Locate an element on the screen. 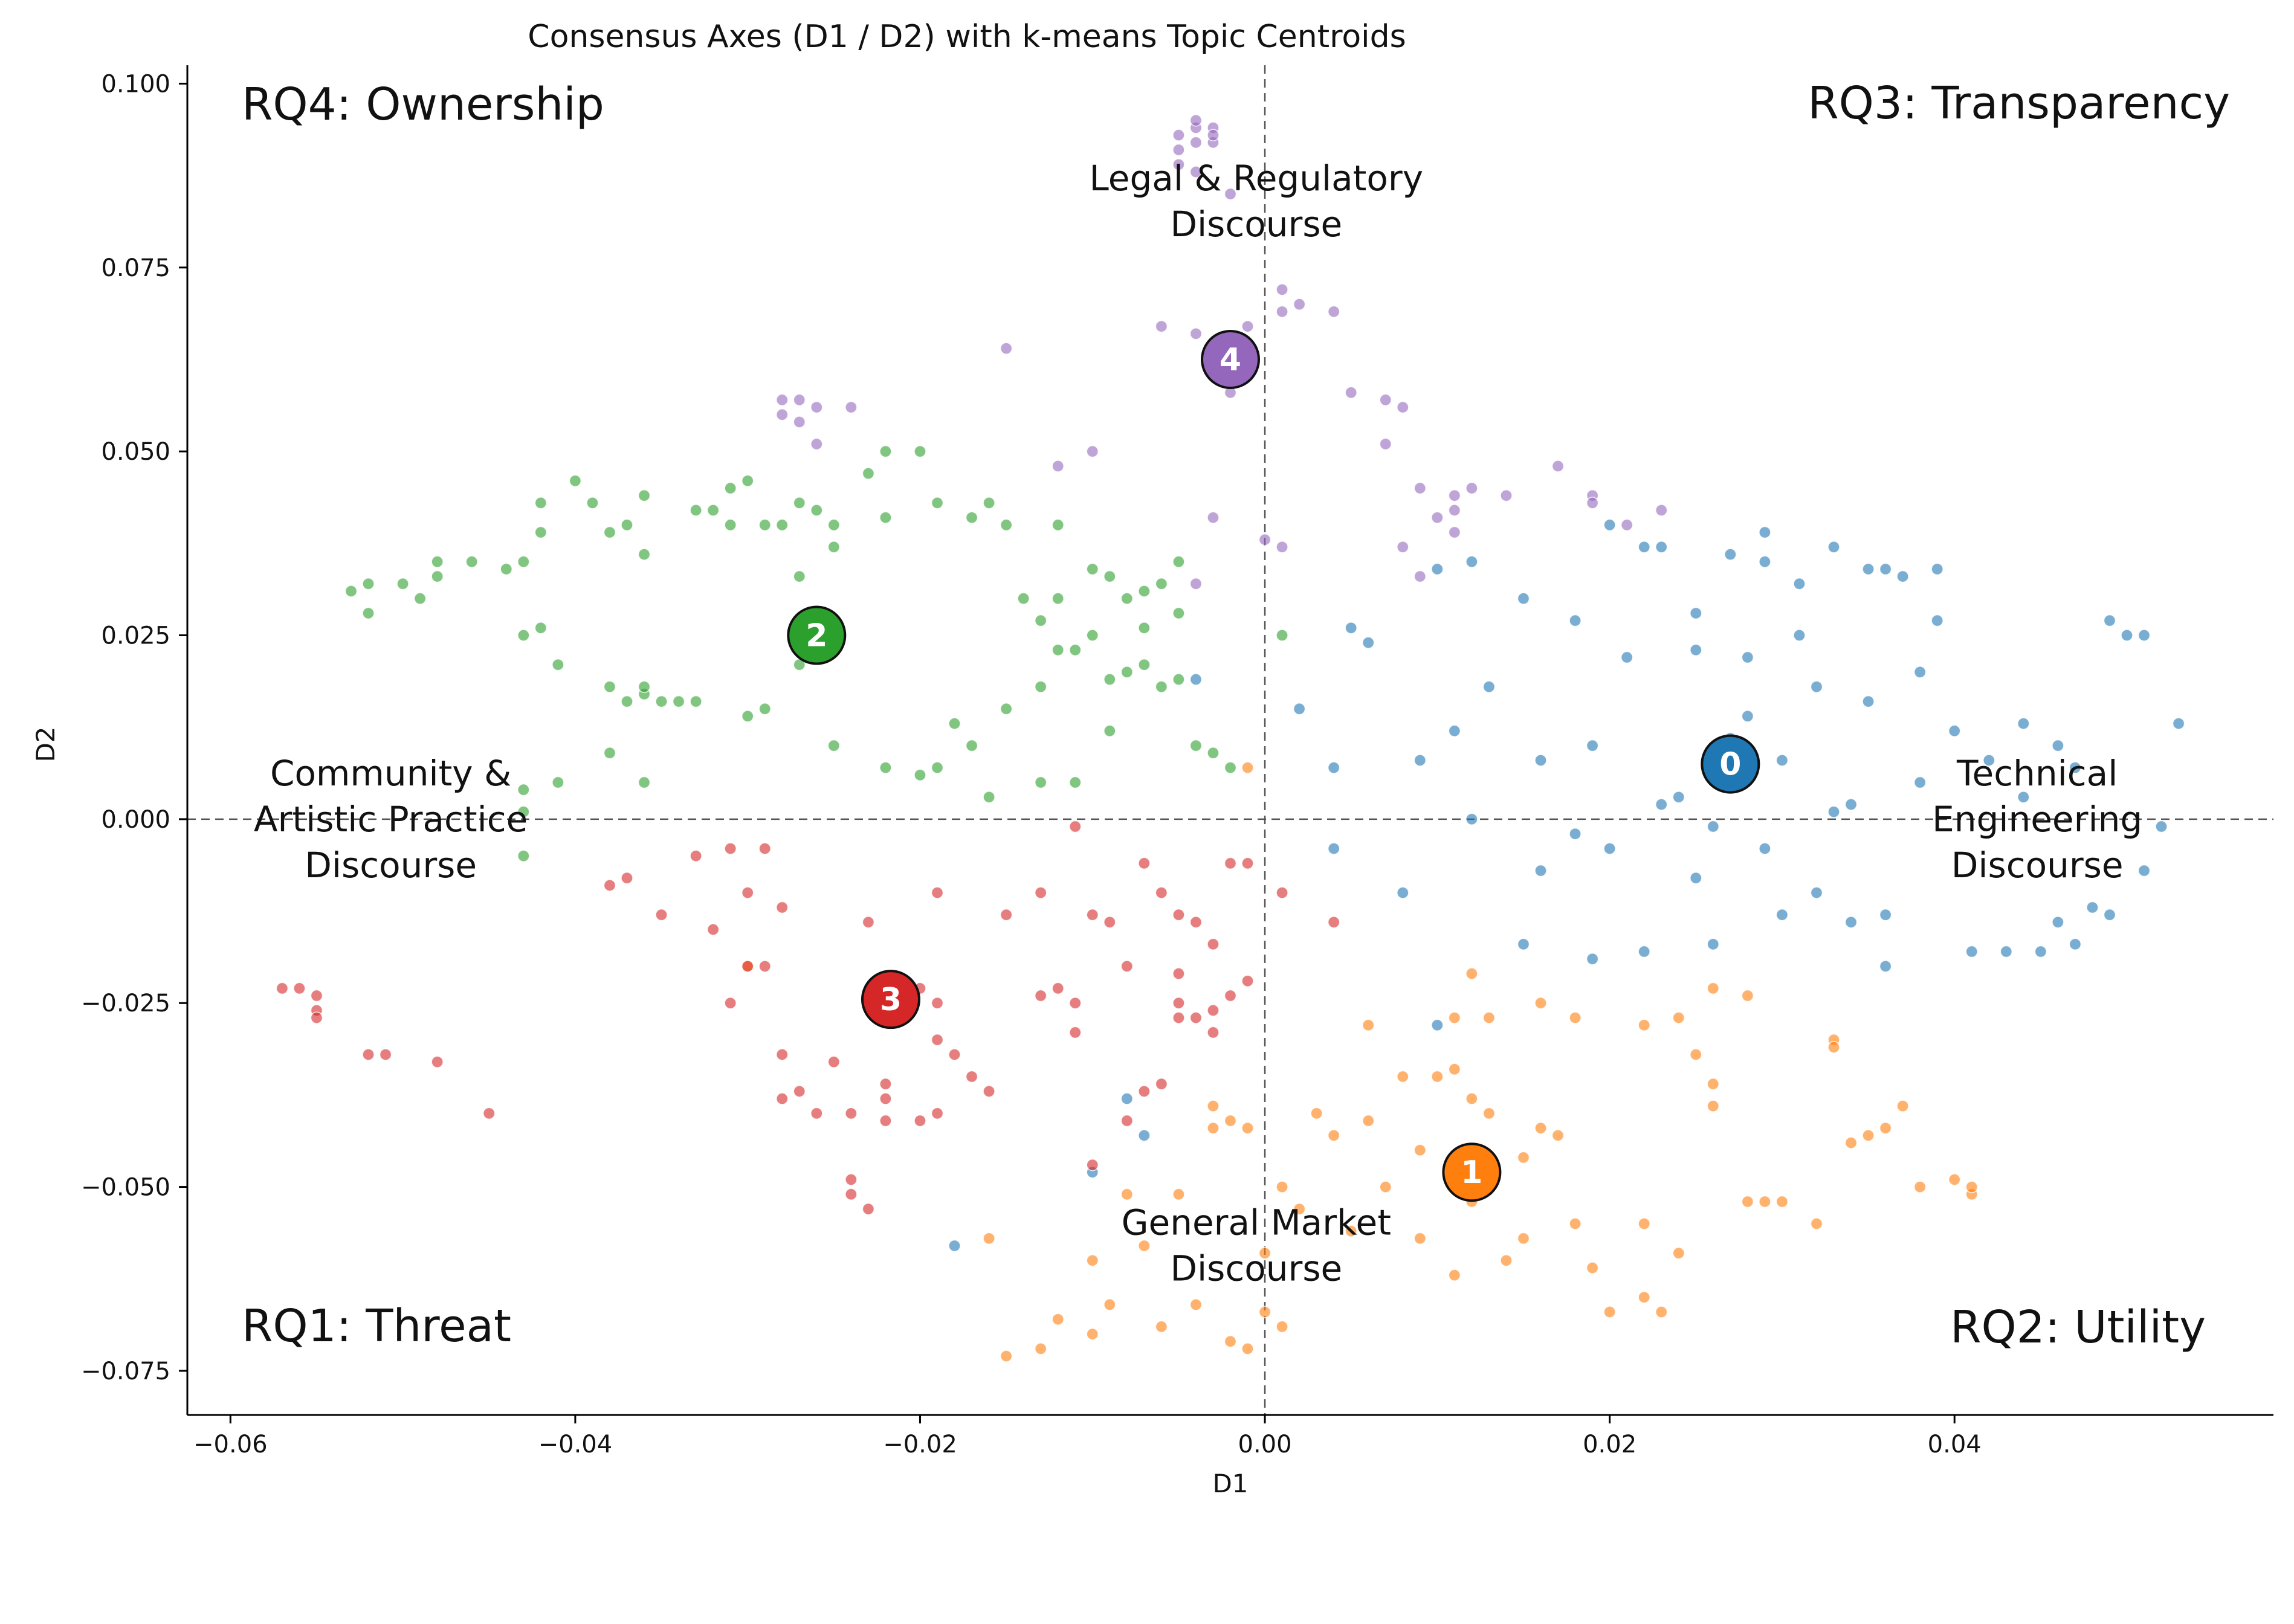  y-tick-label: −0.075 is located at coordinates (125, 1371).